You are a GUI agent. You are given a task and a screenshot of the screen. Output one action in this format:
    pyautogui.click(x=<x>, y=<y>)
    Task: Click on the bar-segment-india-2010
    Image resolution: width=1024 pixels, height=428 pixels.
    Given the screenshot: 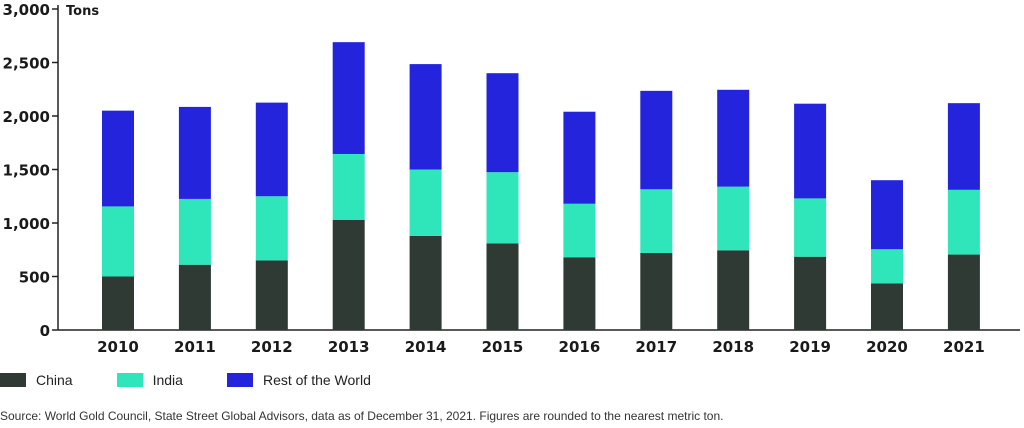 What is the action you would take?
    pyautogui.click(x=118, y=241)
    